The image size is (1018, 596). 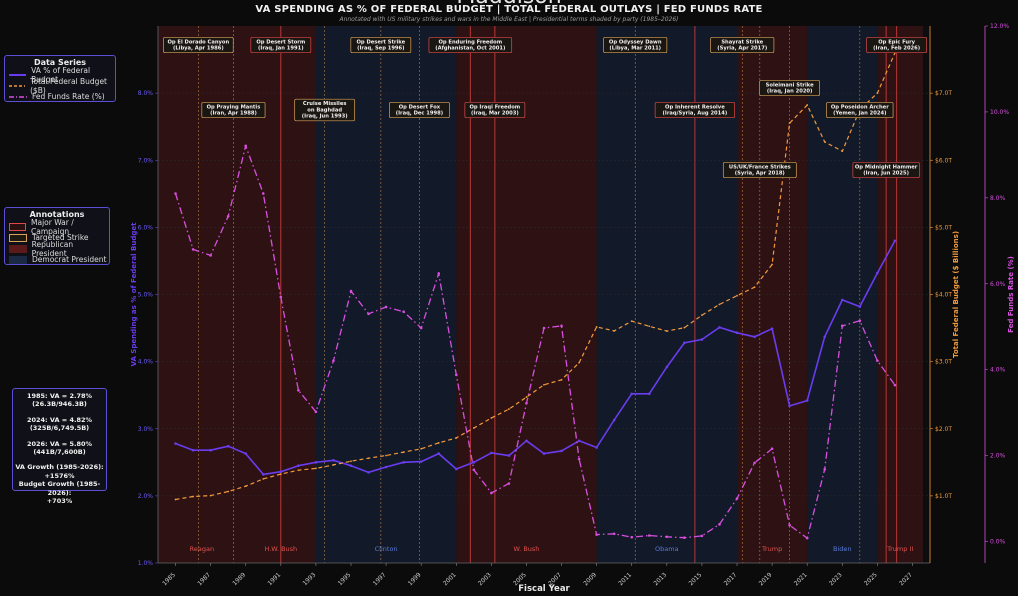 What do you see at coordinates (450, 579) in the screenshot?
I see `x-tick-label: 2001` at bounding box center [450, 579].